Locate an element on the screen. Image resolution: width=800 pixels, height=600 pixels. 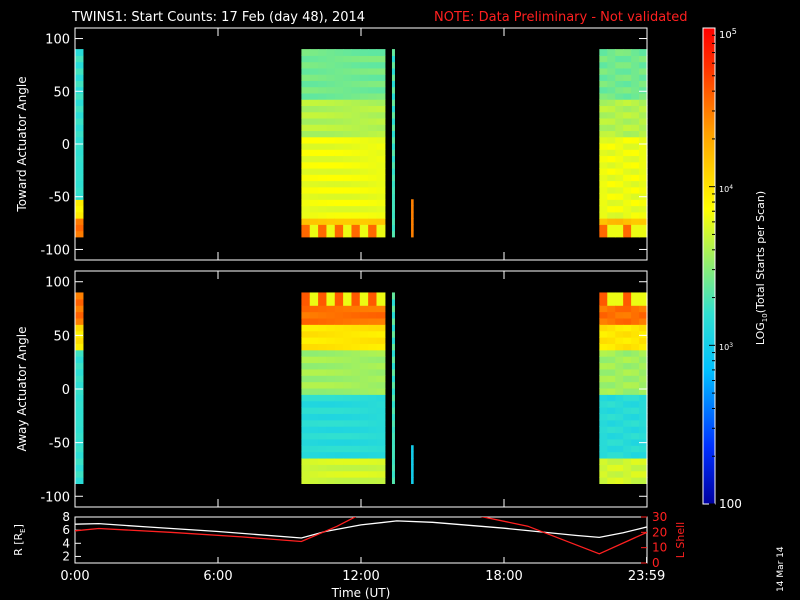
orbit-frame is located at coordinates (361, 540).